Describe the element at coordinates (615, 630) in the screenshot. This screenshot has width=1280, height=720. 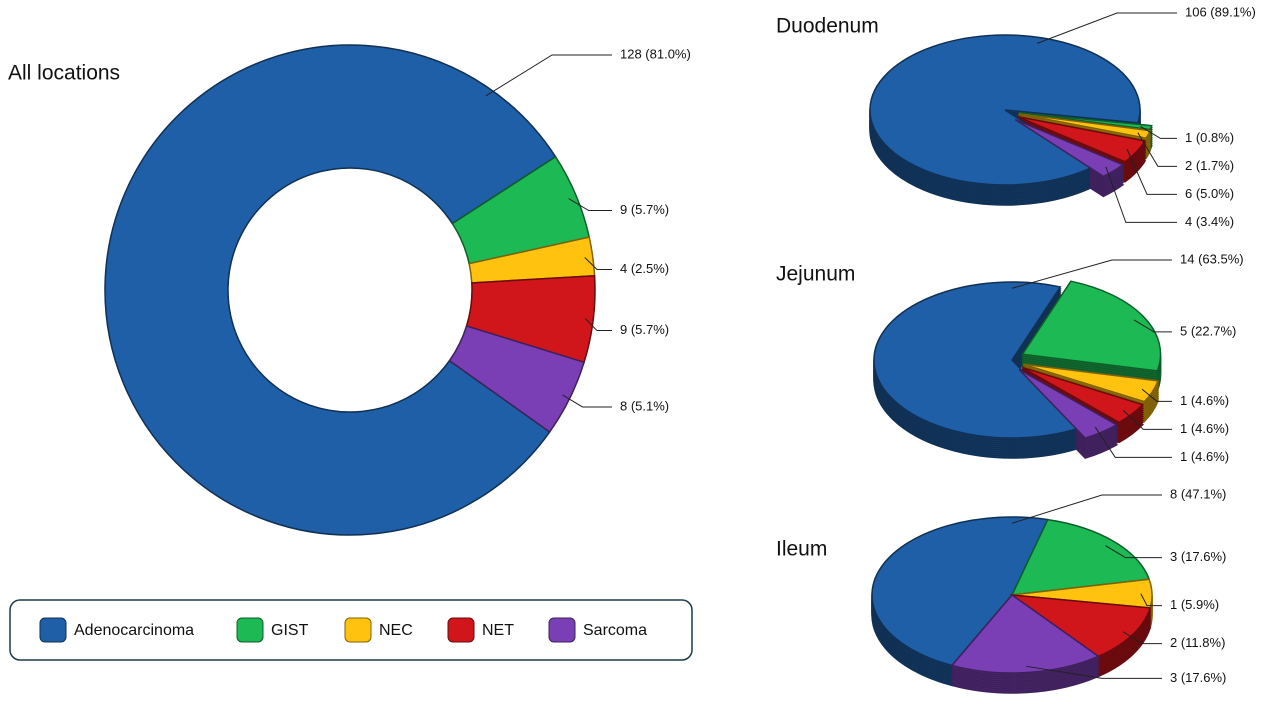
I see `legend-label: Sarcoma` at that location.